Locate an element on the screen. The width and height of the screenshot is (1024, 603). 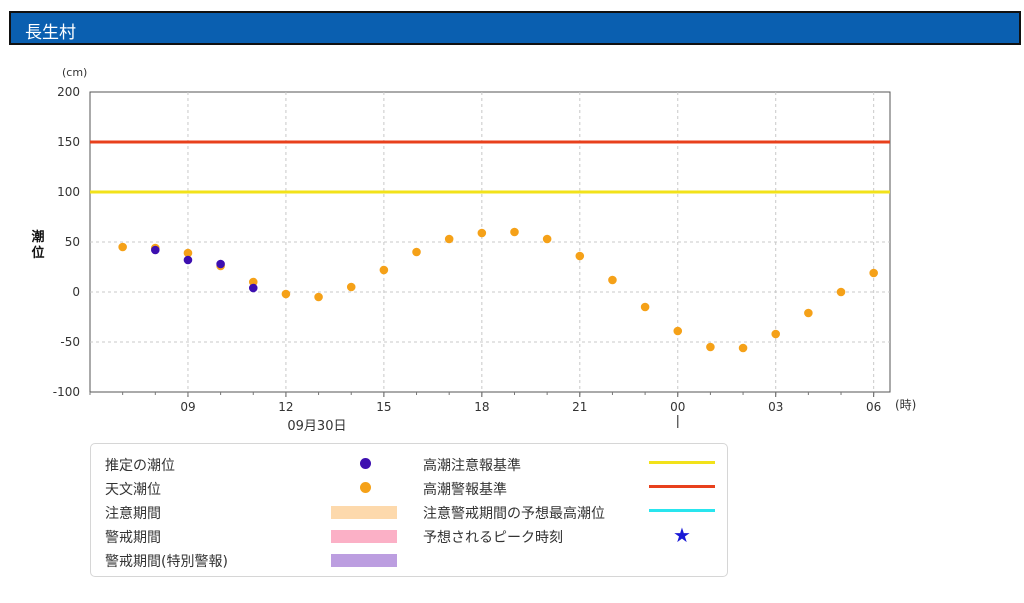
legend-label-peak-time: 予想されるピーク時刻 is located at coordinates (493, 538).